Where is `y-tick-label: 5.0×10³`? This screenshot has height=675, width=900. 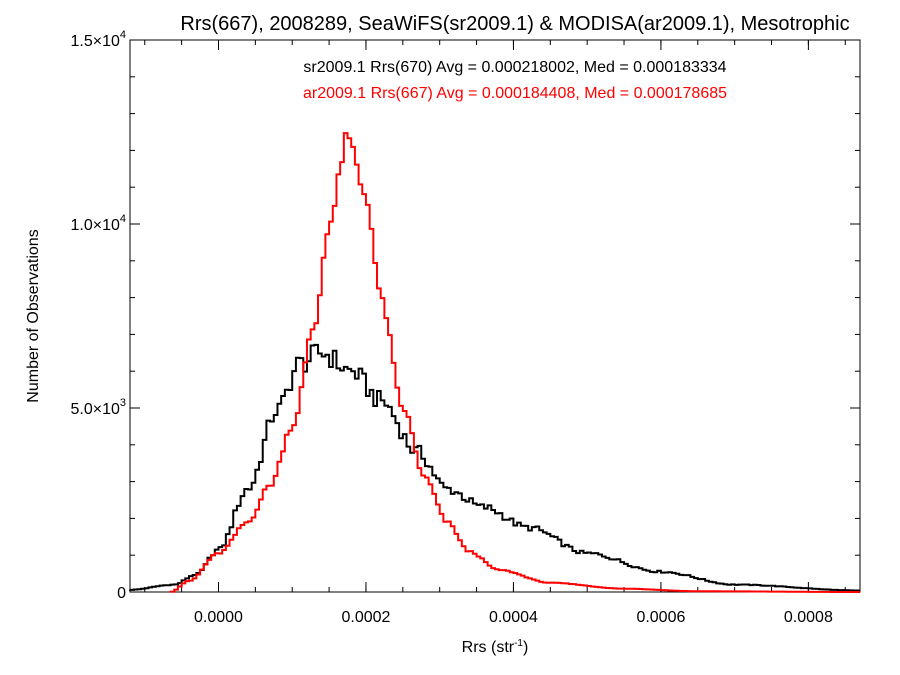
y-tick-label: 5.0×10³ is located at coordinates (98, 407).